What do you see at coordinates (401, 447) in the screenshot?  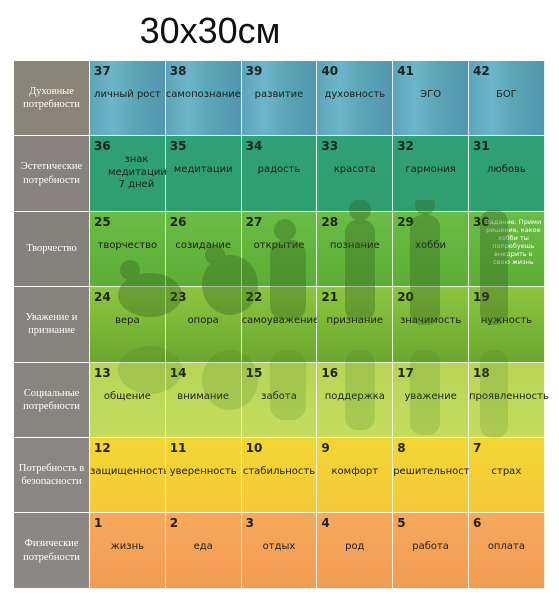 I see `cell-number: 8` at bounding box center [401, 447].